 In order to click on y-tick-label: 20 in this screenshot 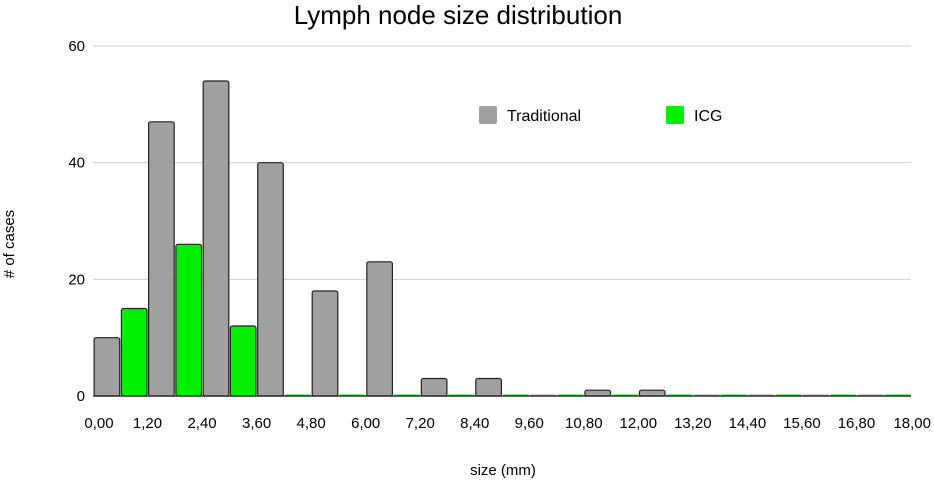, I will do `click(76, 279)`.